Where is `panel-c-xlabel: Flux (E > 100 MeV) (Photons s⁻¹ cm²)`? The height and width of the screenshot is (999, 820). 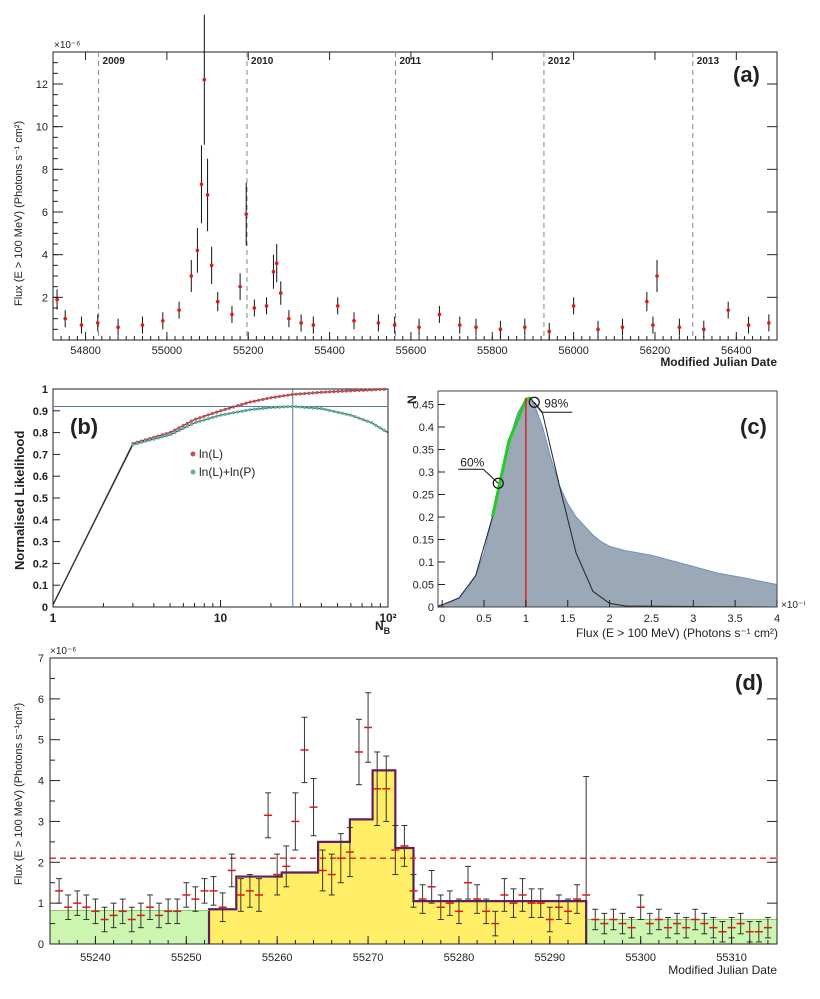 panel-c-xlabel: Flux (E > 100 MeV) (Photons s⁻¹ cm²) is located at coordinates (677, 633).